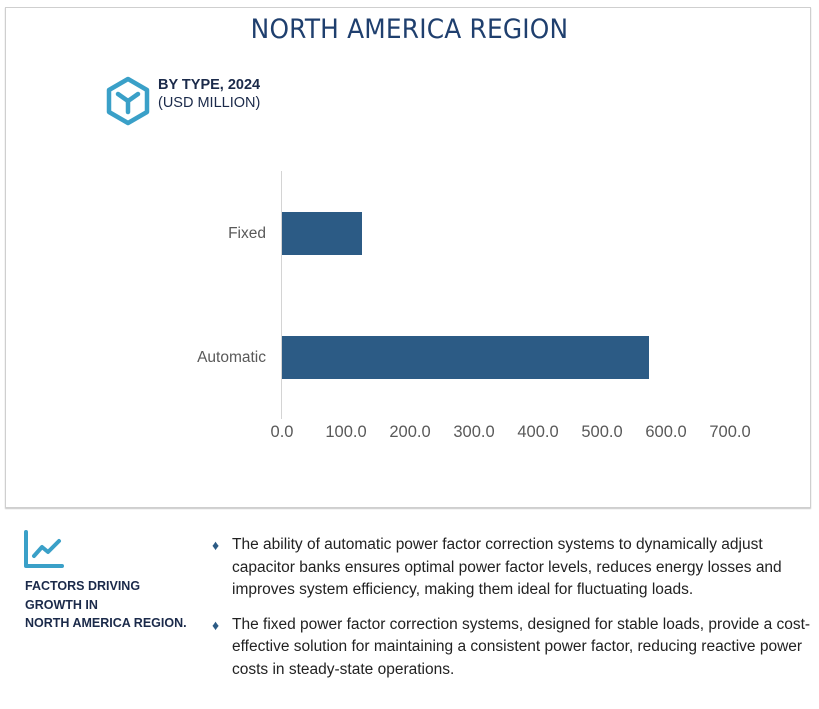  I want to click on x-tick: 500.0, so click(602, 432).